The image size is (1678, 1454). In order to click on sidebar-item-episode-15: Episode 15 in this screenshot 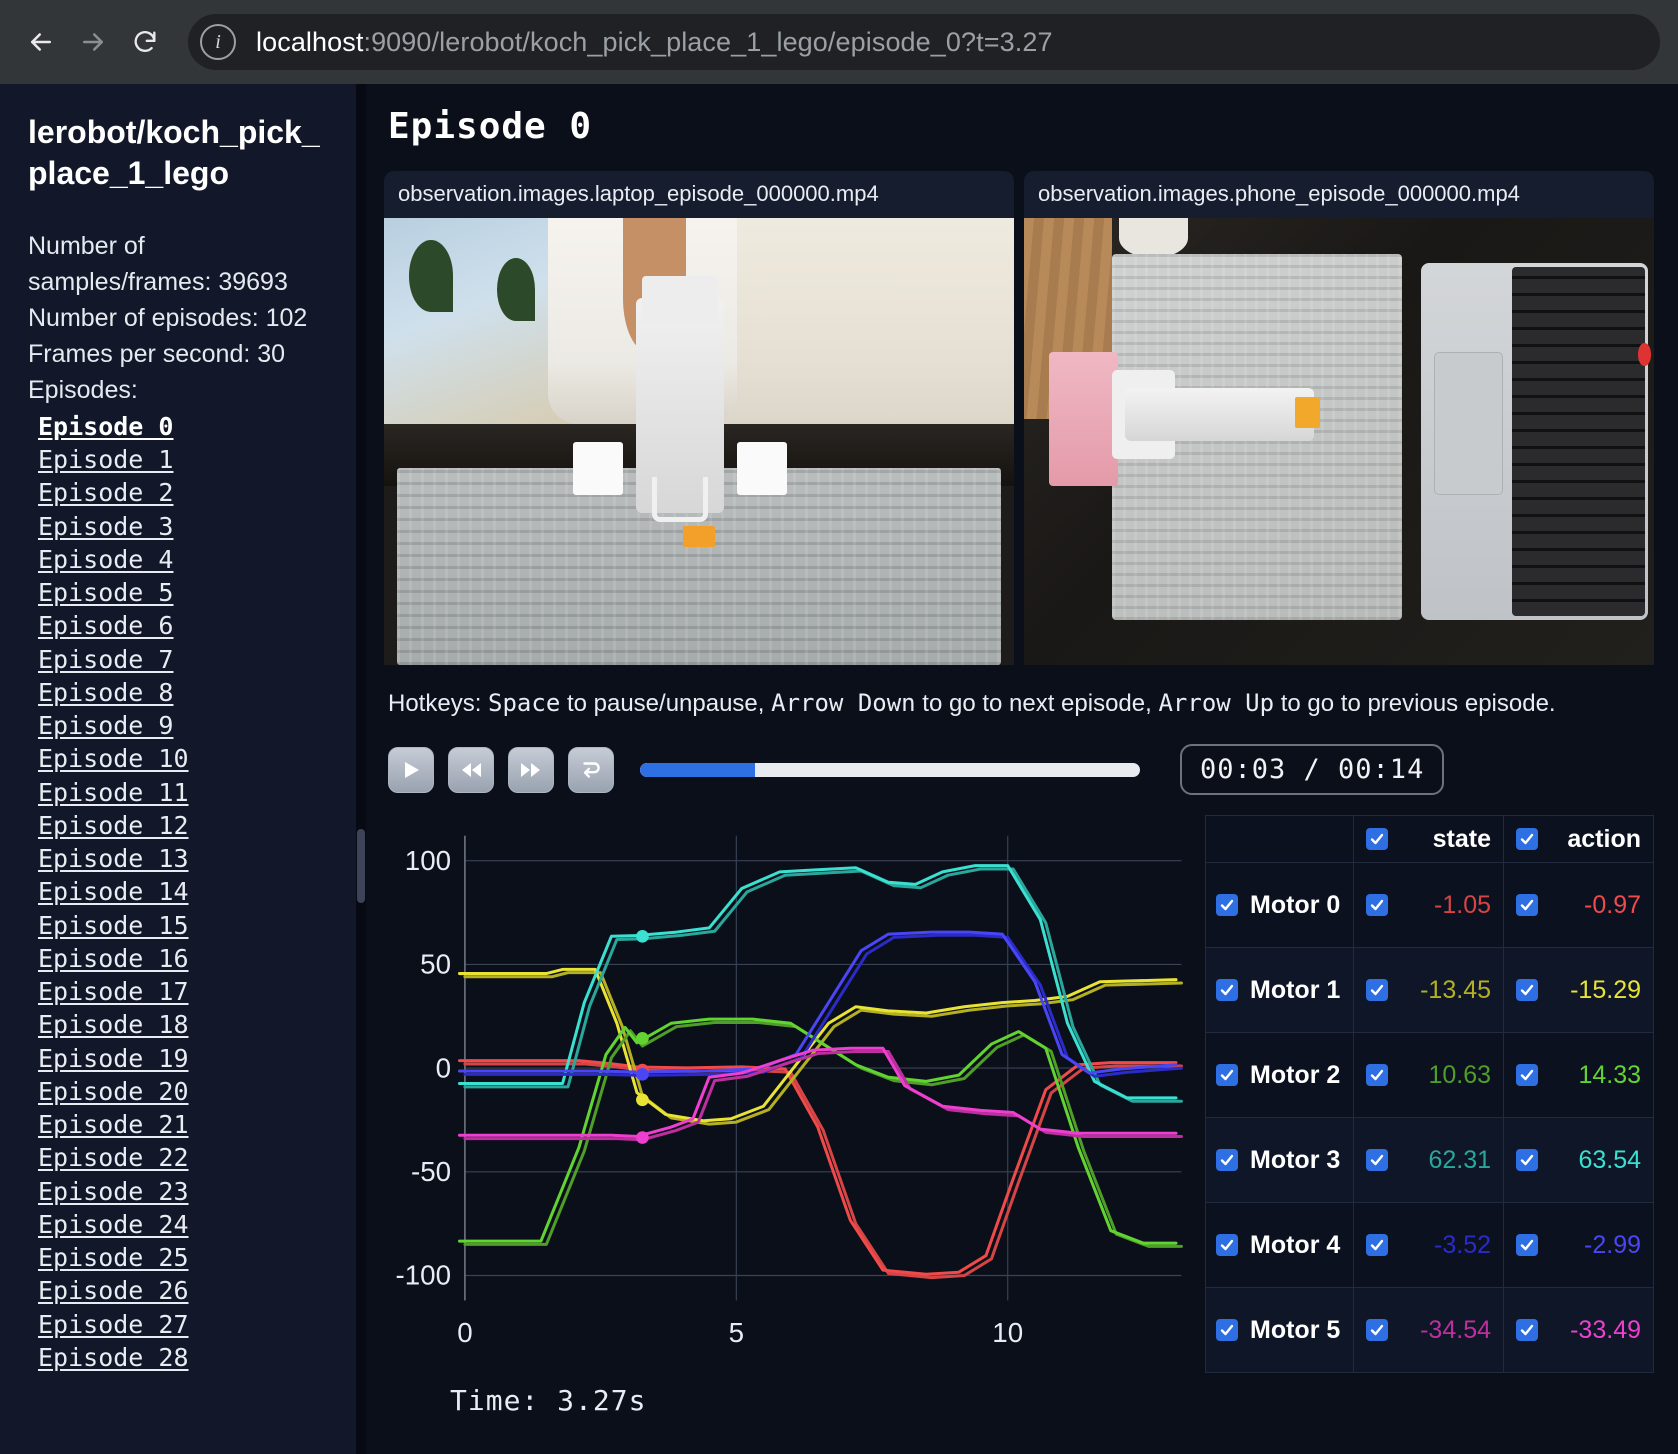, I will do `click(113, 925)`.